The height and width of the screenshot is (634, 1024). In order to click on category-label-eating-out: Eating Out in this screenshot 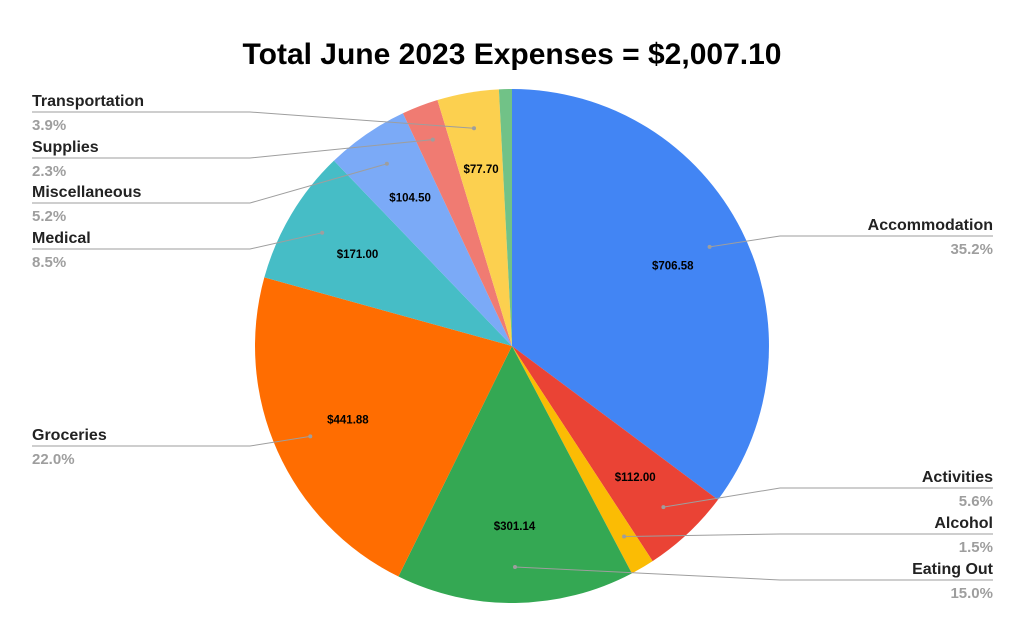, I will do `click(953, 569)`.